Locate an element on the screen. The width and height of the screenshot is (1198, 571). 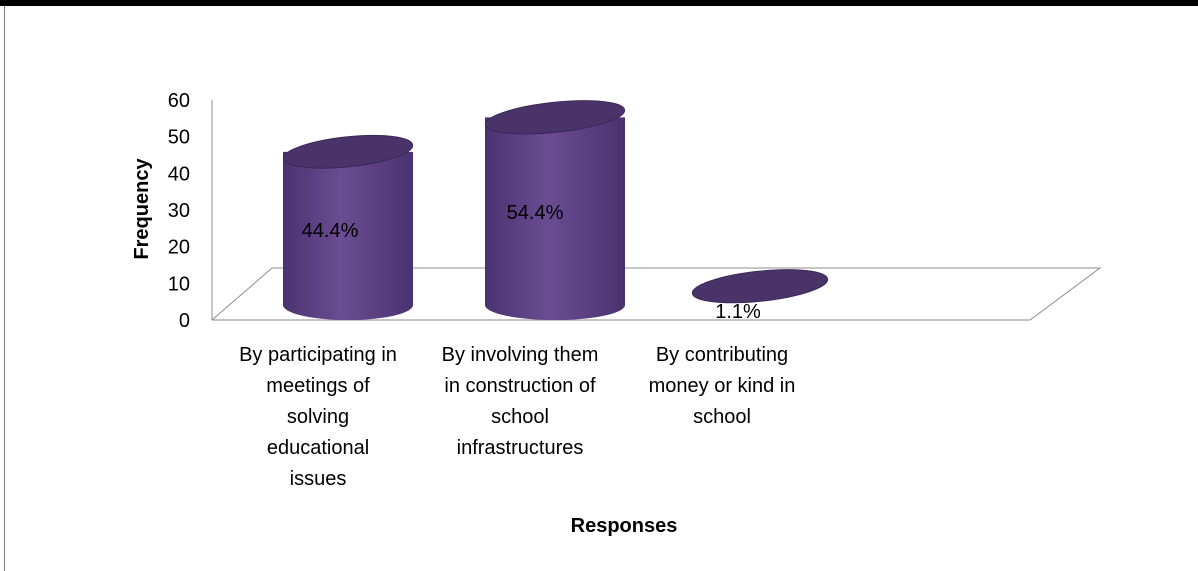
y-tick-label: 30 is located at coordinates (179, 211).